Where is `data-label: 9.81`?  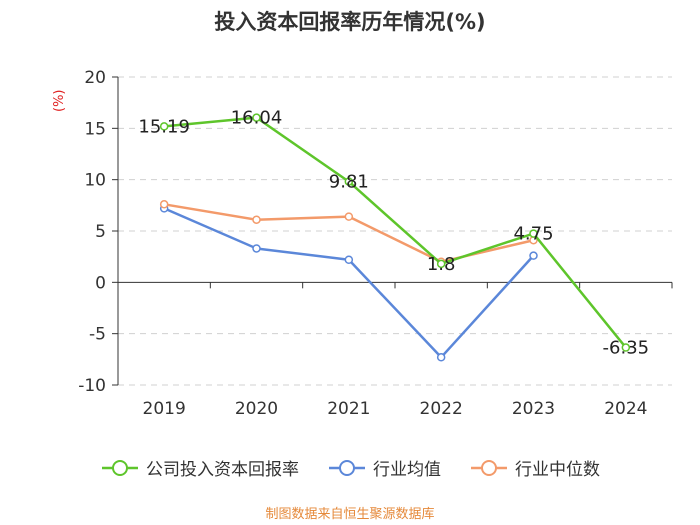 data-label: 9.81 is located at coordinates (349, 182).